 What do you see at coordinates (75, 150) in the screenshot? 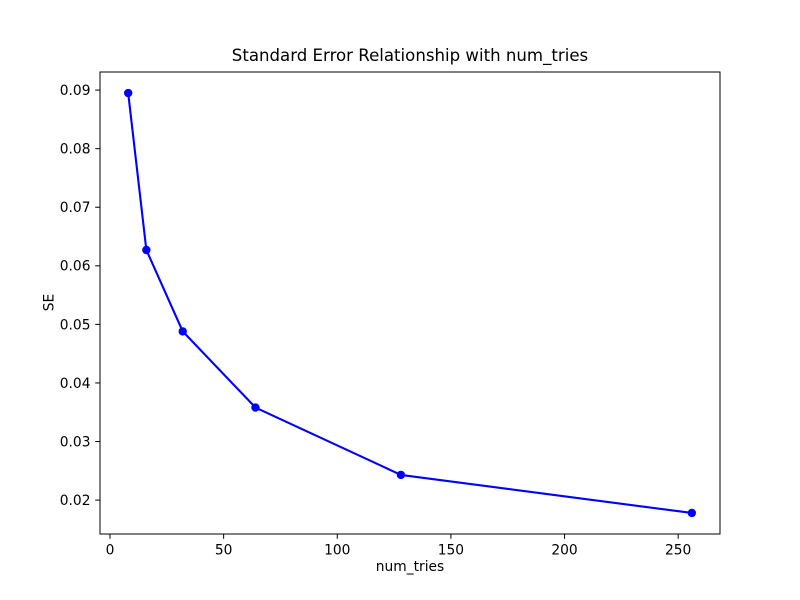
I see `y-tick-label: 0.08` at bounding box center [75, 150].